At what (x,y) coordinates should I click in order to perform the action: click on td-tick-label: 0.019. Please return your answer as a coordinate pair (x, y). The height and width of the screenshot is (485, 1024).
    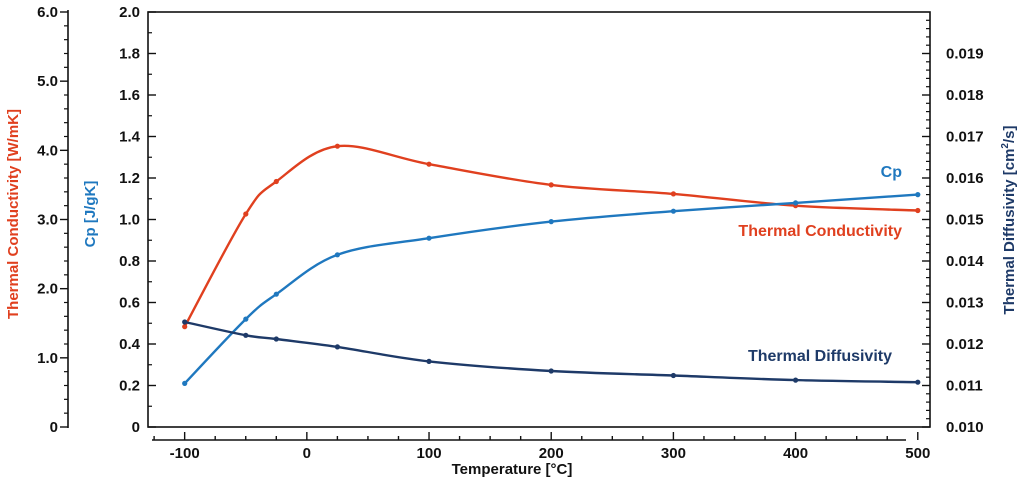
    Looking at the image, I should click on (965, 54).